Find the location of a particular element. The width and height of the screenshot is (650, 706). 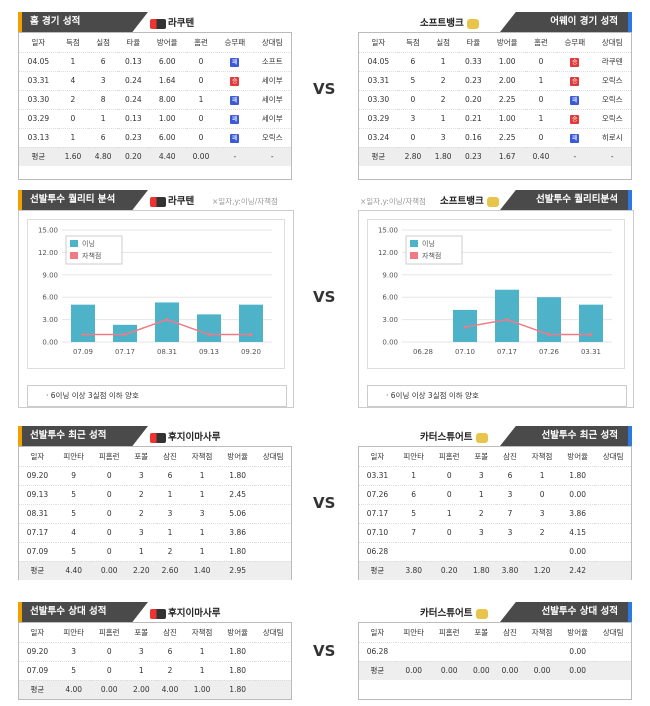

result-badge: 패 is located at coordinates (235, 119).